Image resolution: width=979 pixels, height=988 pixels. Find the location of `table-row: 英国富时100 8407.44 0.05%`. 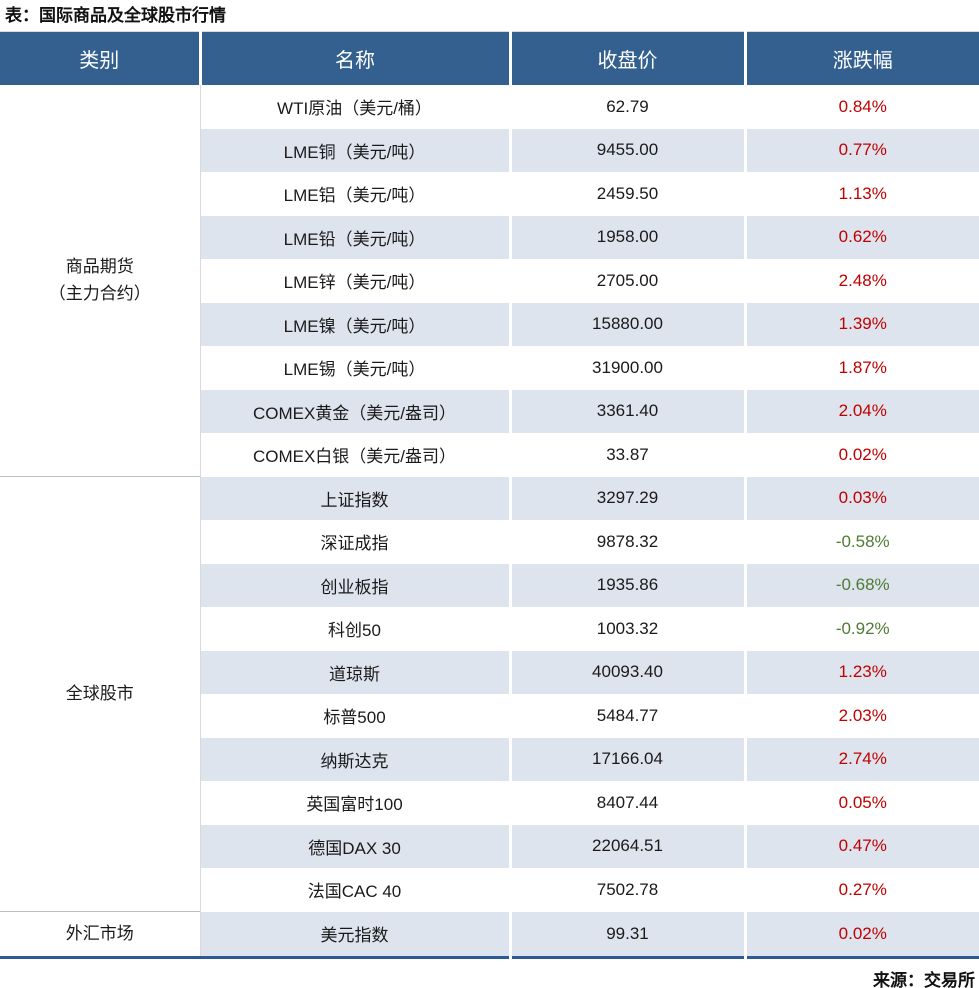

table-row: 英国富时100 8407.44 0.05% is located at coordinates (489, 803).